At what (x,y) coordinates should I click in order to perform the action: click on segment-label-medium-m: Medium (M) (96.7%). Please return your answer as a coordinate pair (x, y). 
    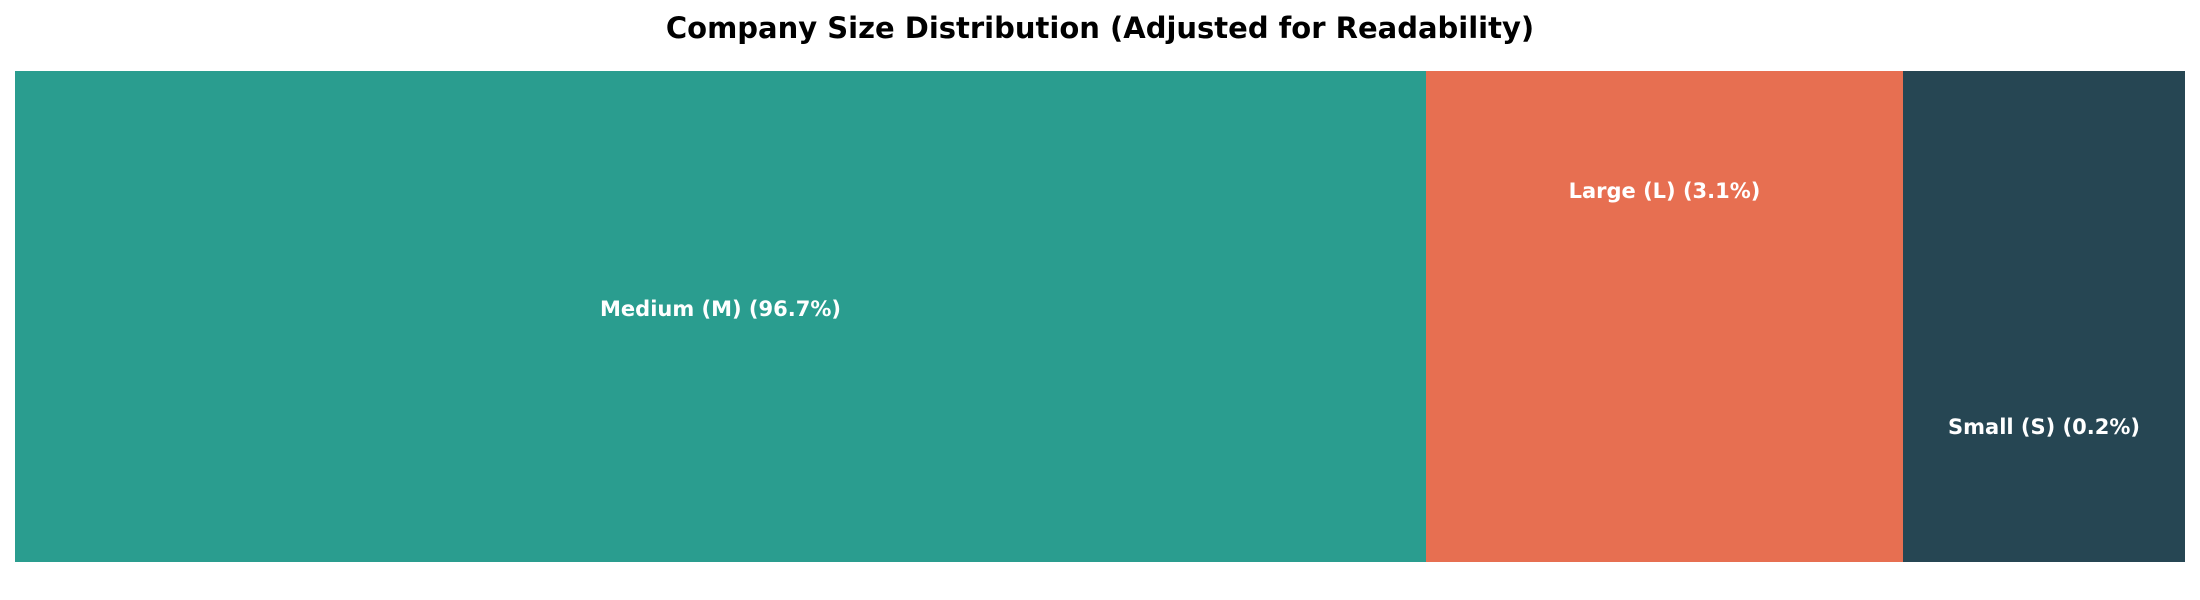
    Looking at the image, I should click on (720, 309).